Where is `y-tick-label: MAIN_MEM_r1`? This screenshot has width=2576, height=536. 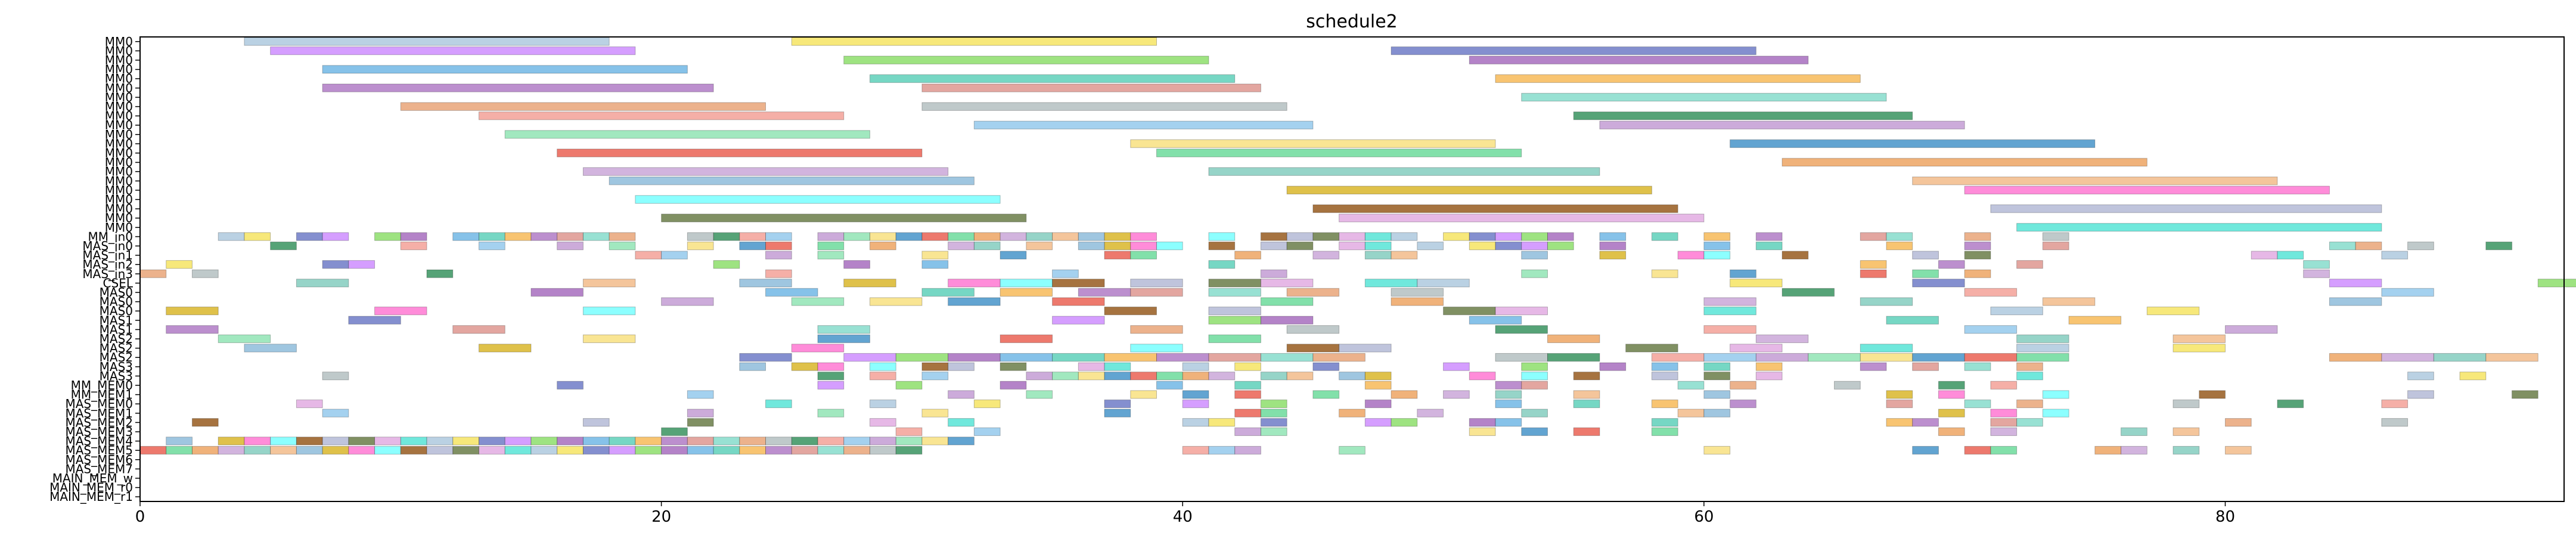 y-tick-label: MAIN_MEM_r1 is located at coordinates (91, 497).